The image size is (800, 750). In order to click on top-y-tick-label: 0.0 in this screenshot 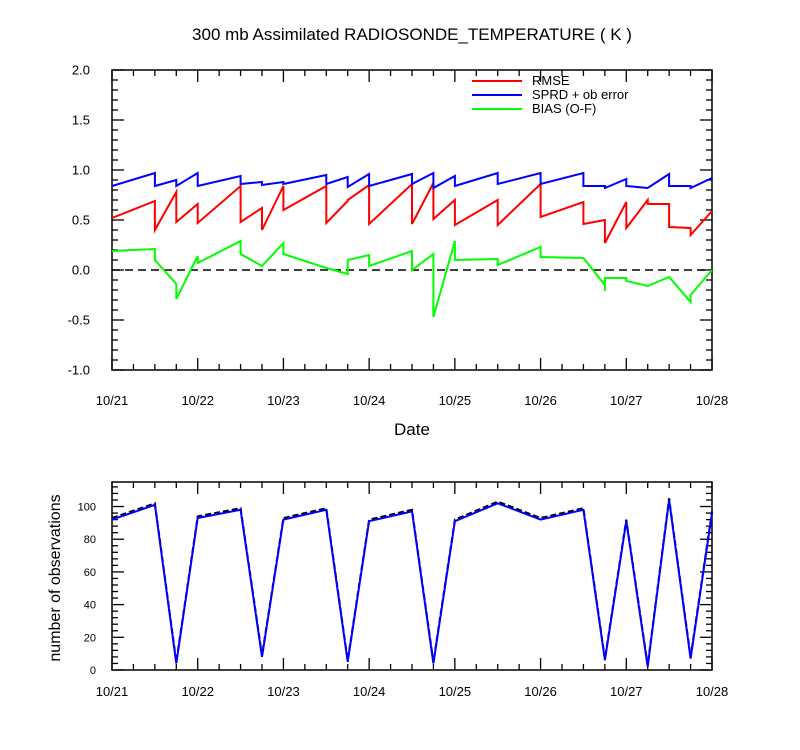, I will do `click(81, 270)`.